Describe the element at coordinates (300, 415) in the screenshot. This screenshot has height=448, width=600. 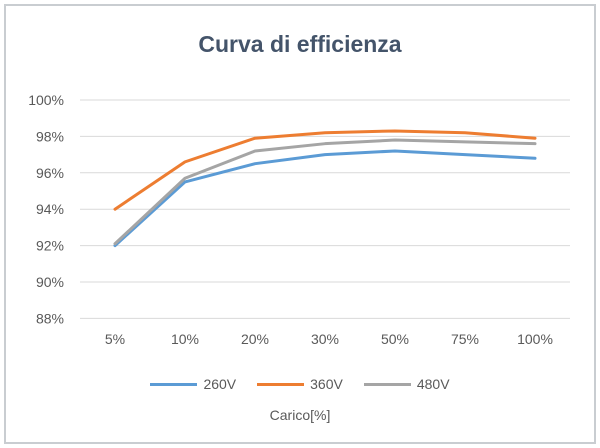
I see `x-axis-title: Carico[%]` at that location.